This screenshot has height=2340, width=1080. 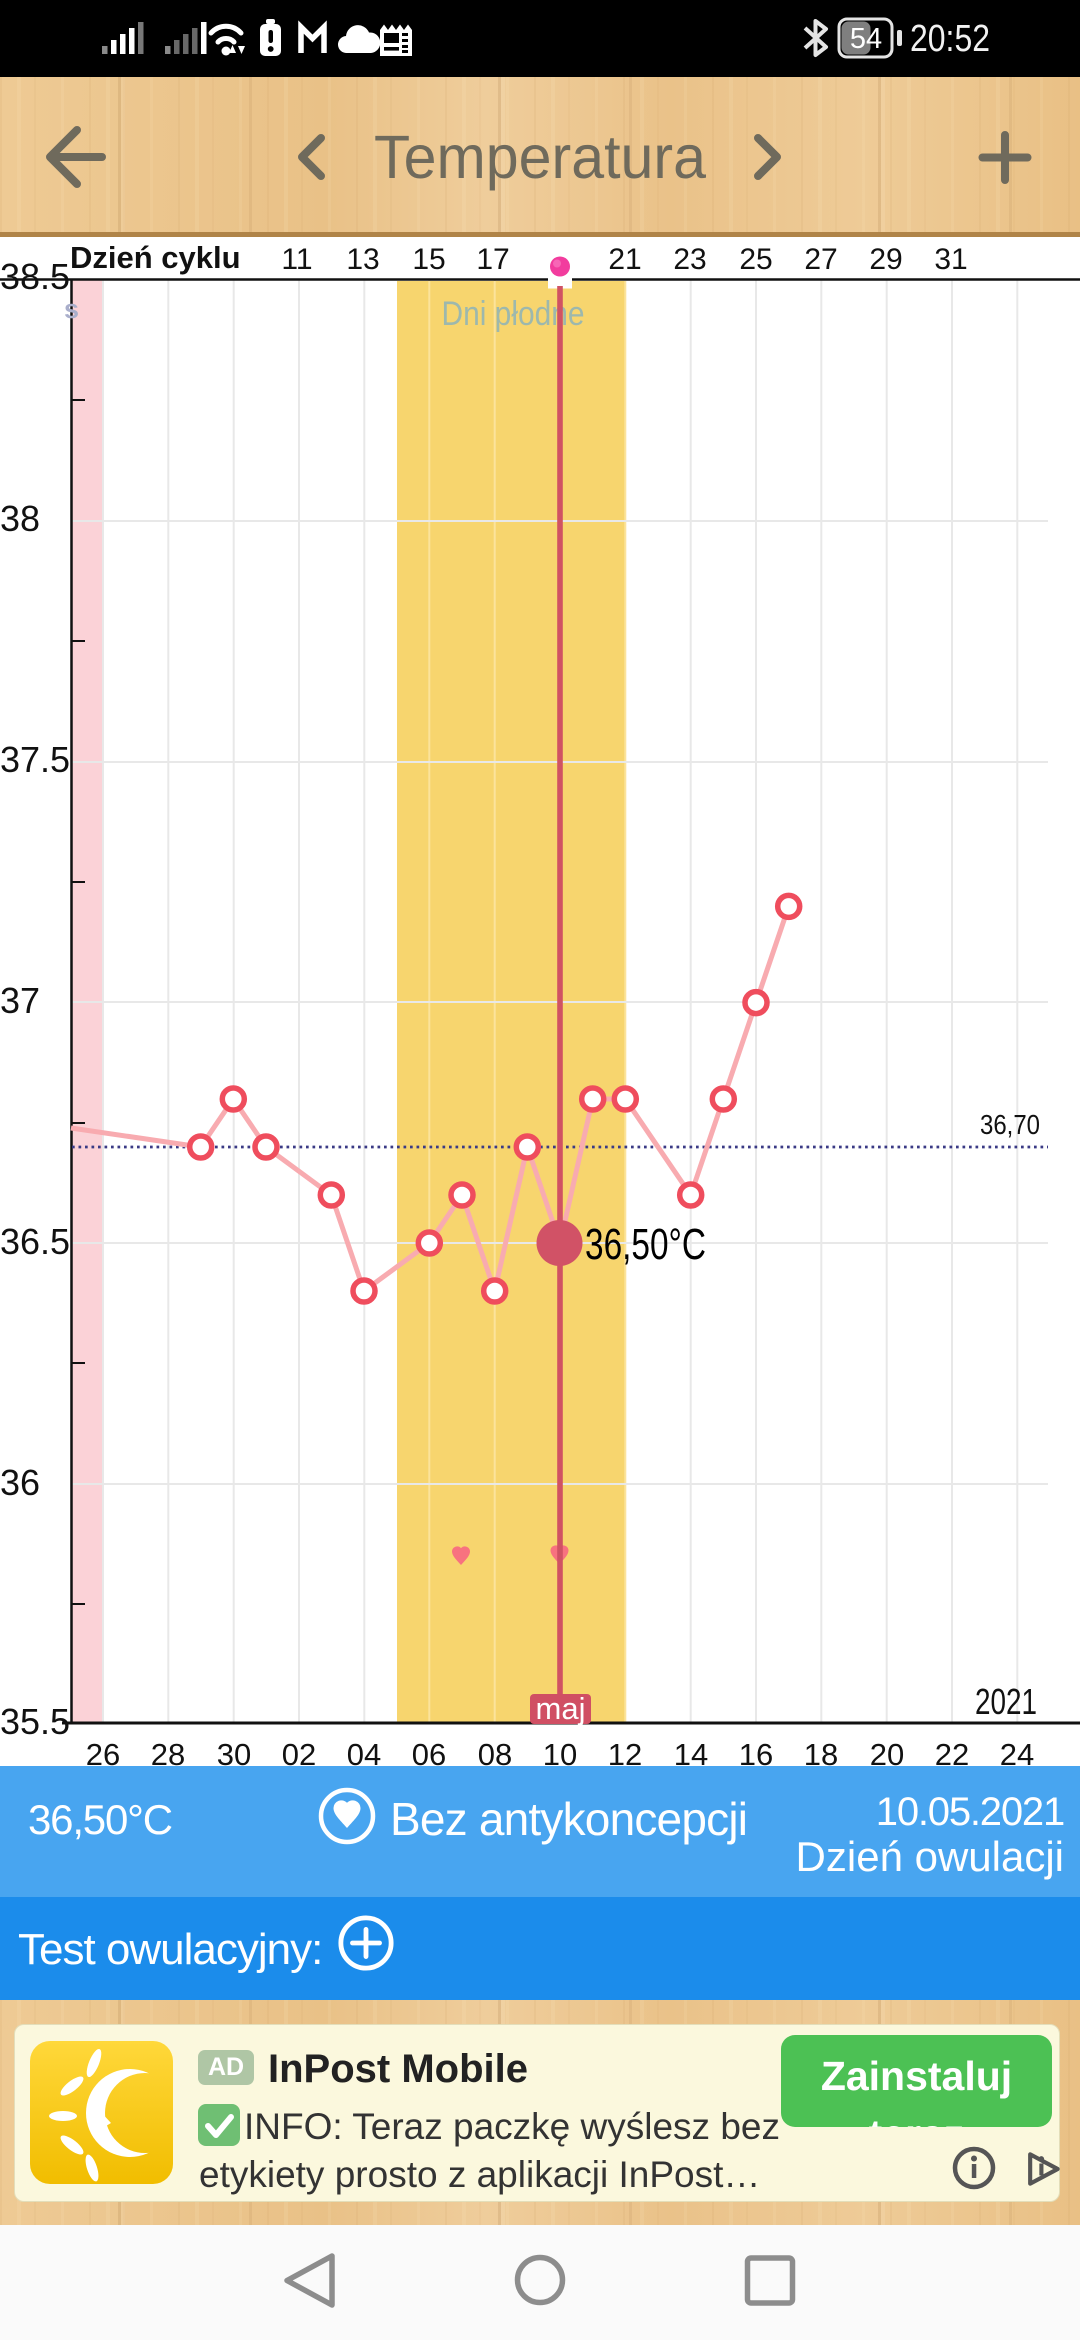 I want to click on svg-text: 54, so click(x=866, y=39).